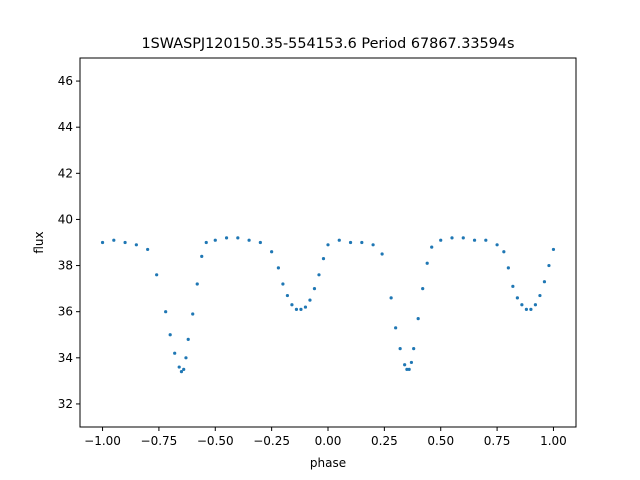 The height and width of the screenshot is (480, 640). What do you see at coordinates (328, 463) in the screenshot?
I see `x-axis-label: phase` at bounding box center [328, 463].